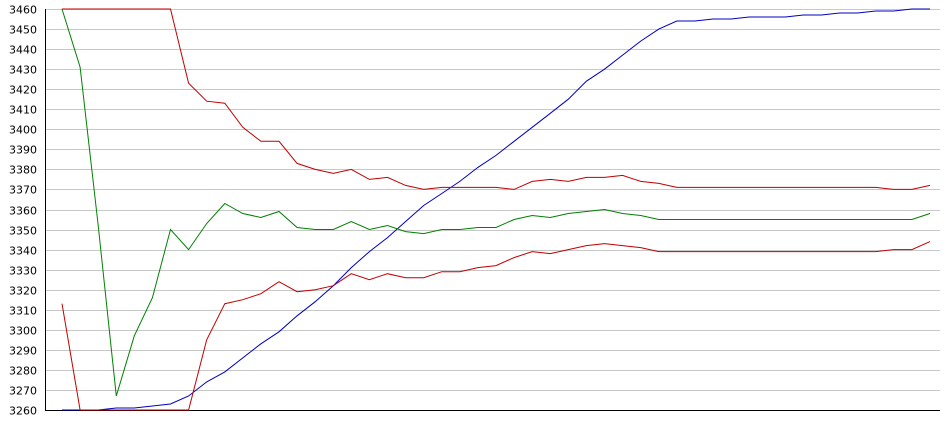  I want to click on y-tick-label: 3450, so click(23, 30).